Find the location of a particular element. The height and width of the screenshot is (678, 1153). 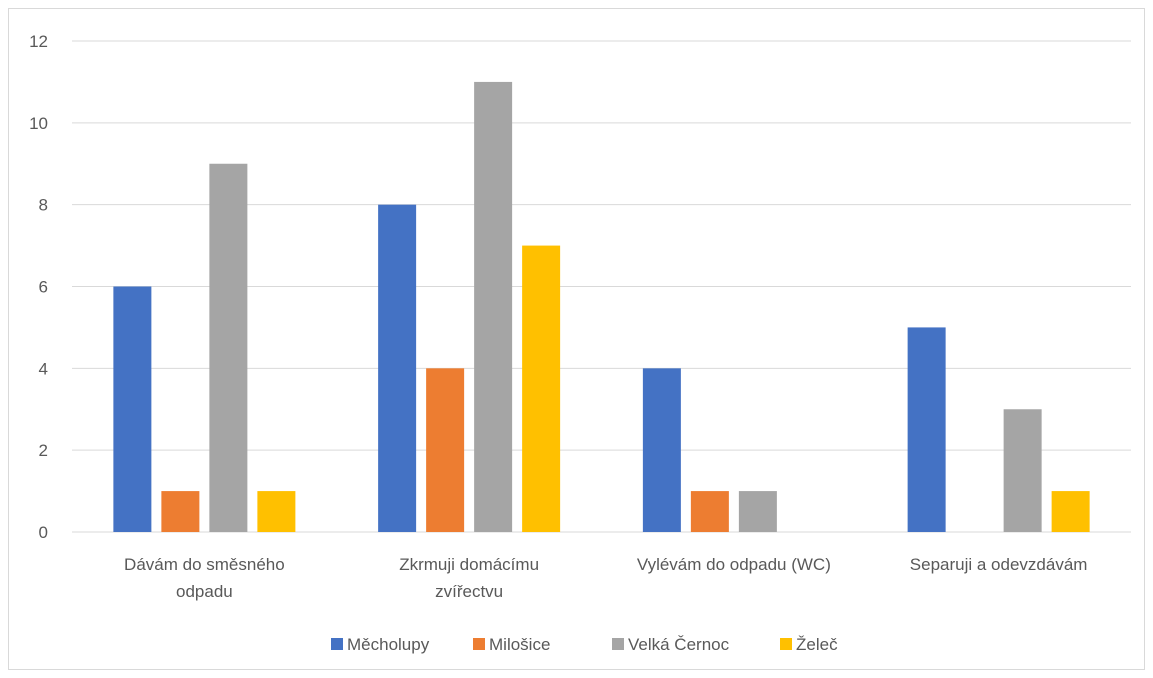

y-tick-label: 10 is located at coordinates (38, 123).